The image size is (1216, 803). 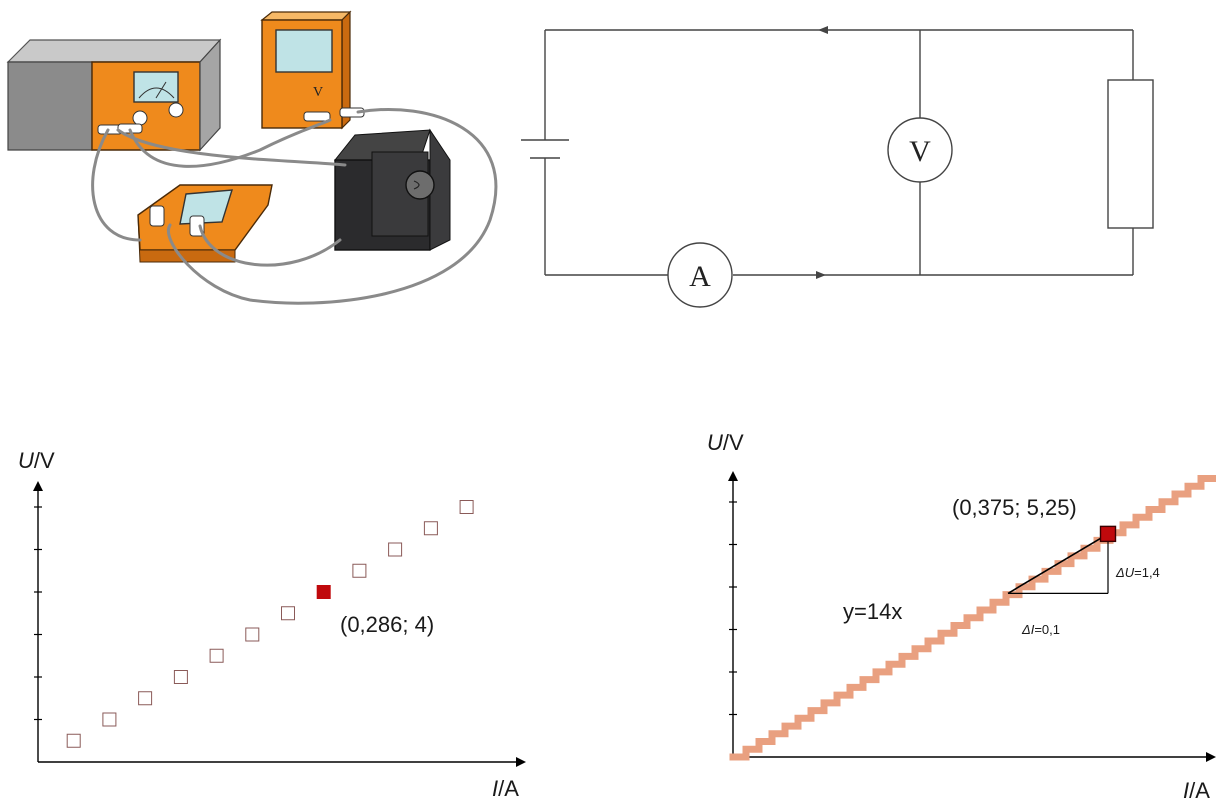 What do you see at coordinates (392, 189) in the screenshot?
I see `resistor-box` at bounding box center [392, 189].